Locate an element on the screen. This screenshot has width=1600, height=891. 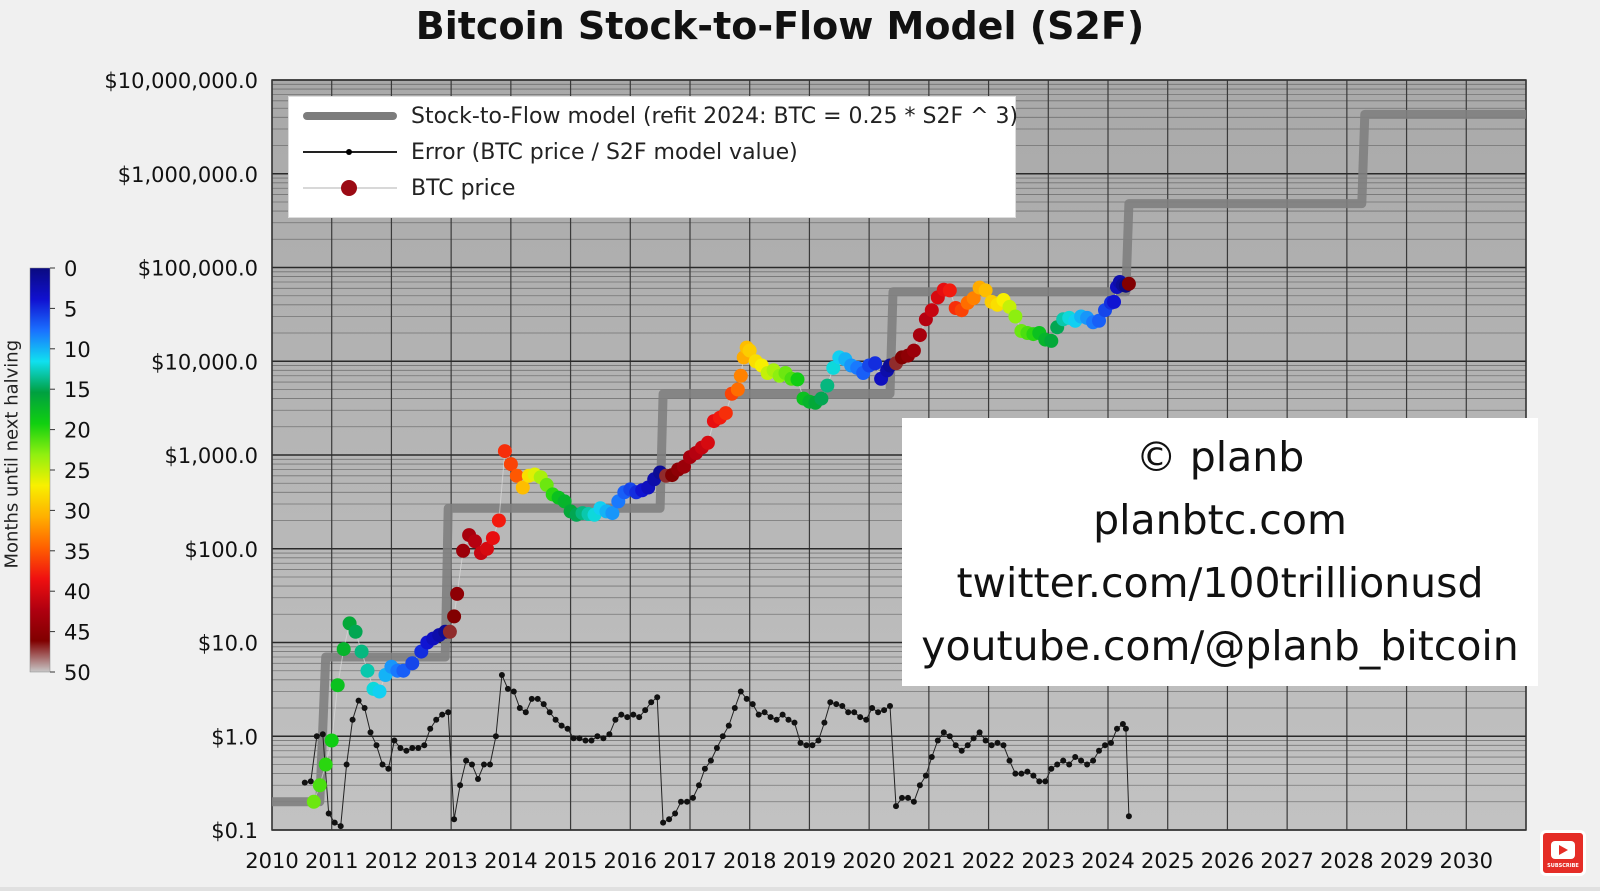
y-tick-label: $100,000.0 is located at coordinates (198, 269).